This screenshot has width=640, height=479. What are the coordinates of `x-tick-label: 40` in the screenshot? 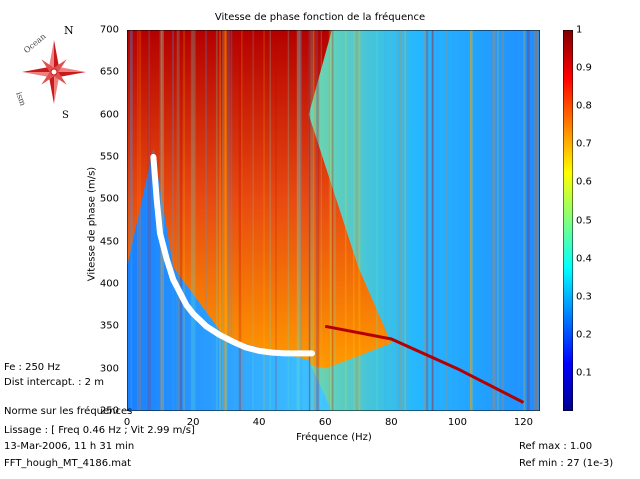 It's located at (259, 422).